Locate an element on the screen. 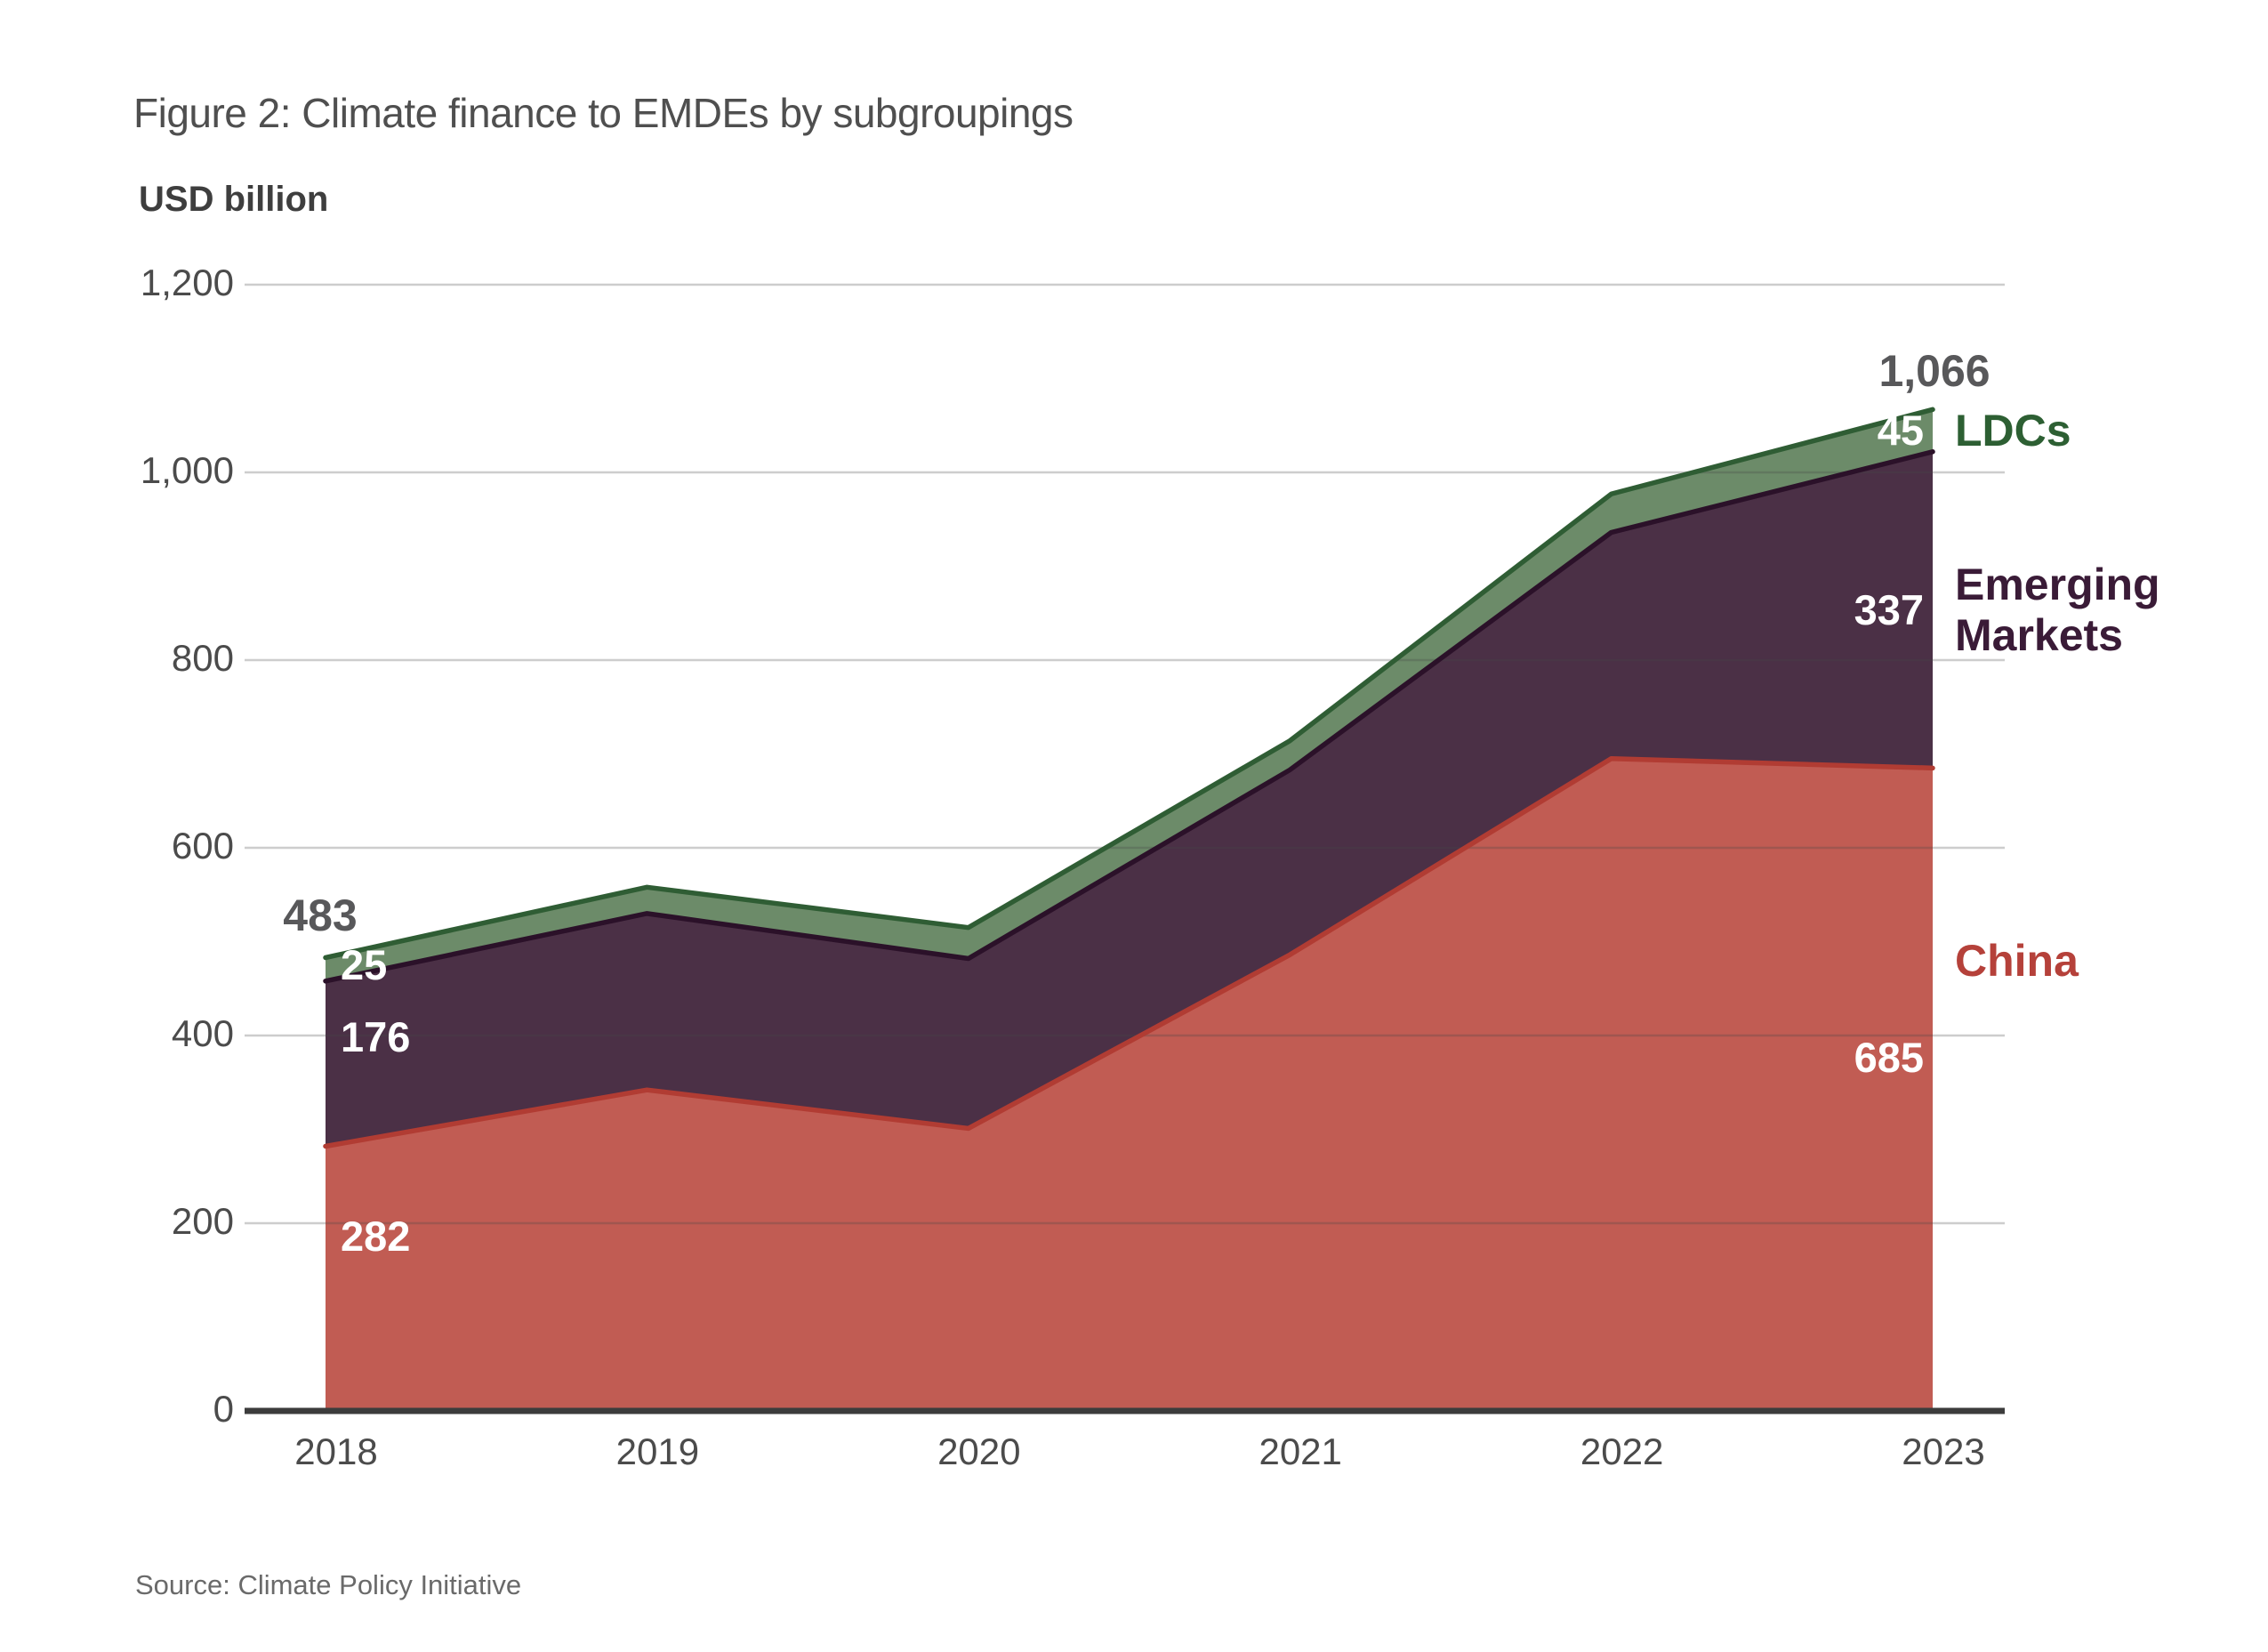 Image resolution: width=2268 pixels, height=1652 pixels. y-tick-label: 0 is located at coordinates (224, 1409).